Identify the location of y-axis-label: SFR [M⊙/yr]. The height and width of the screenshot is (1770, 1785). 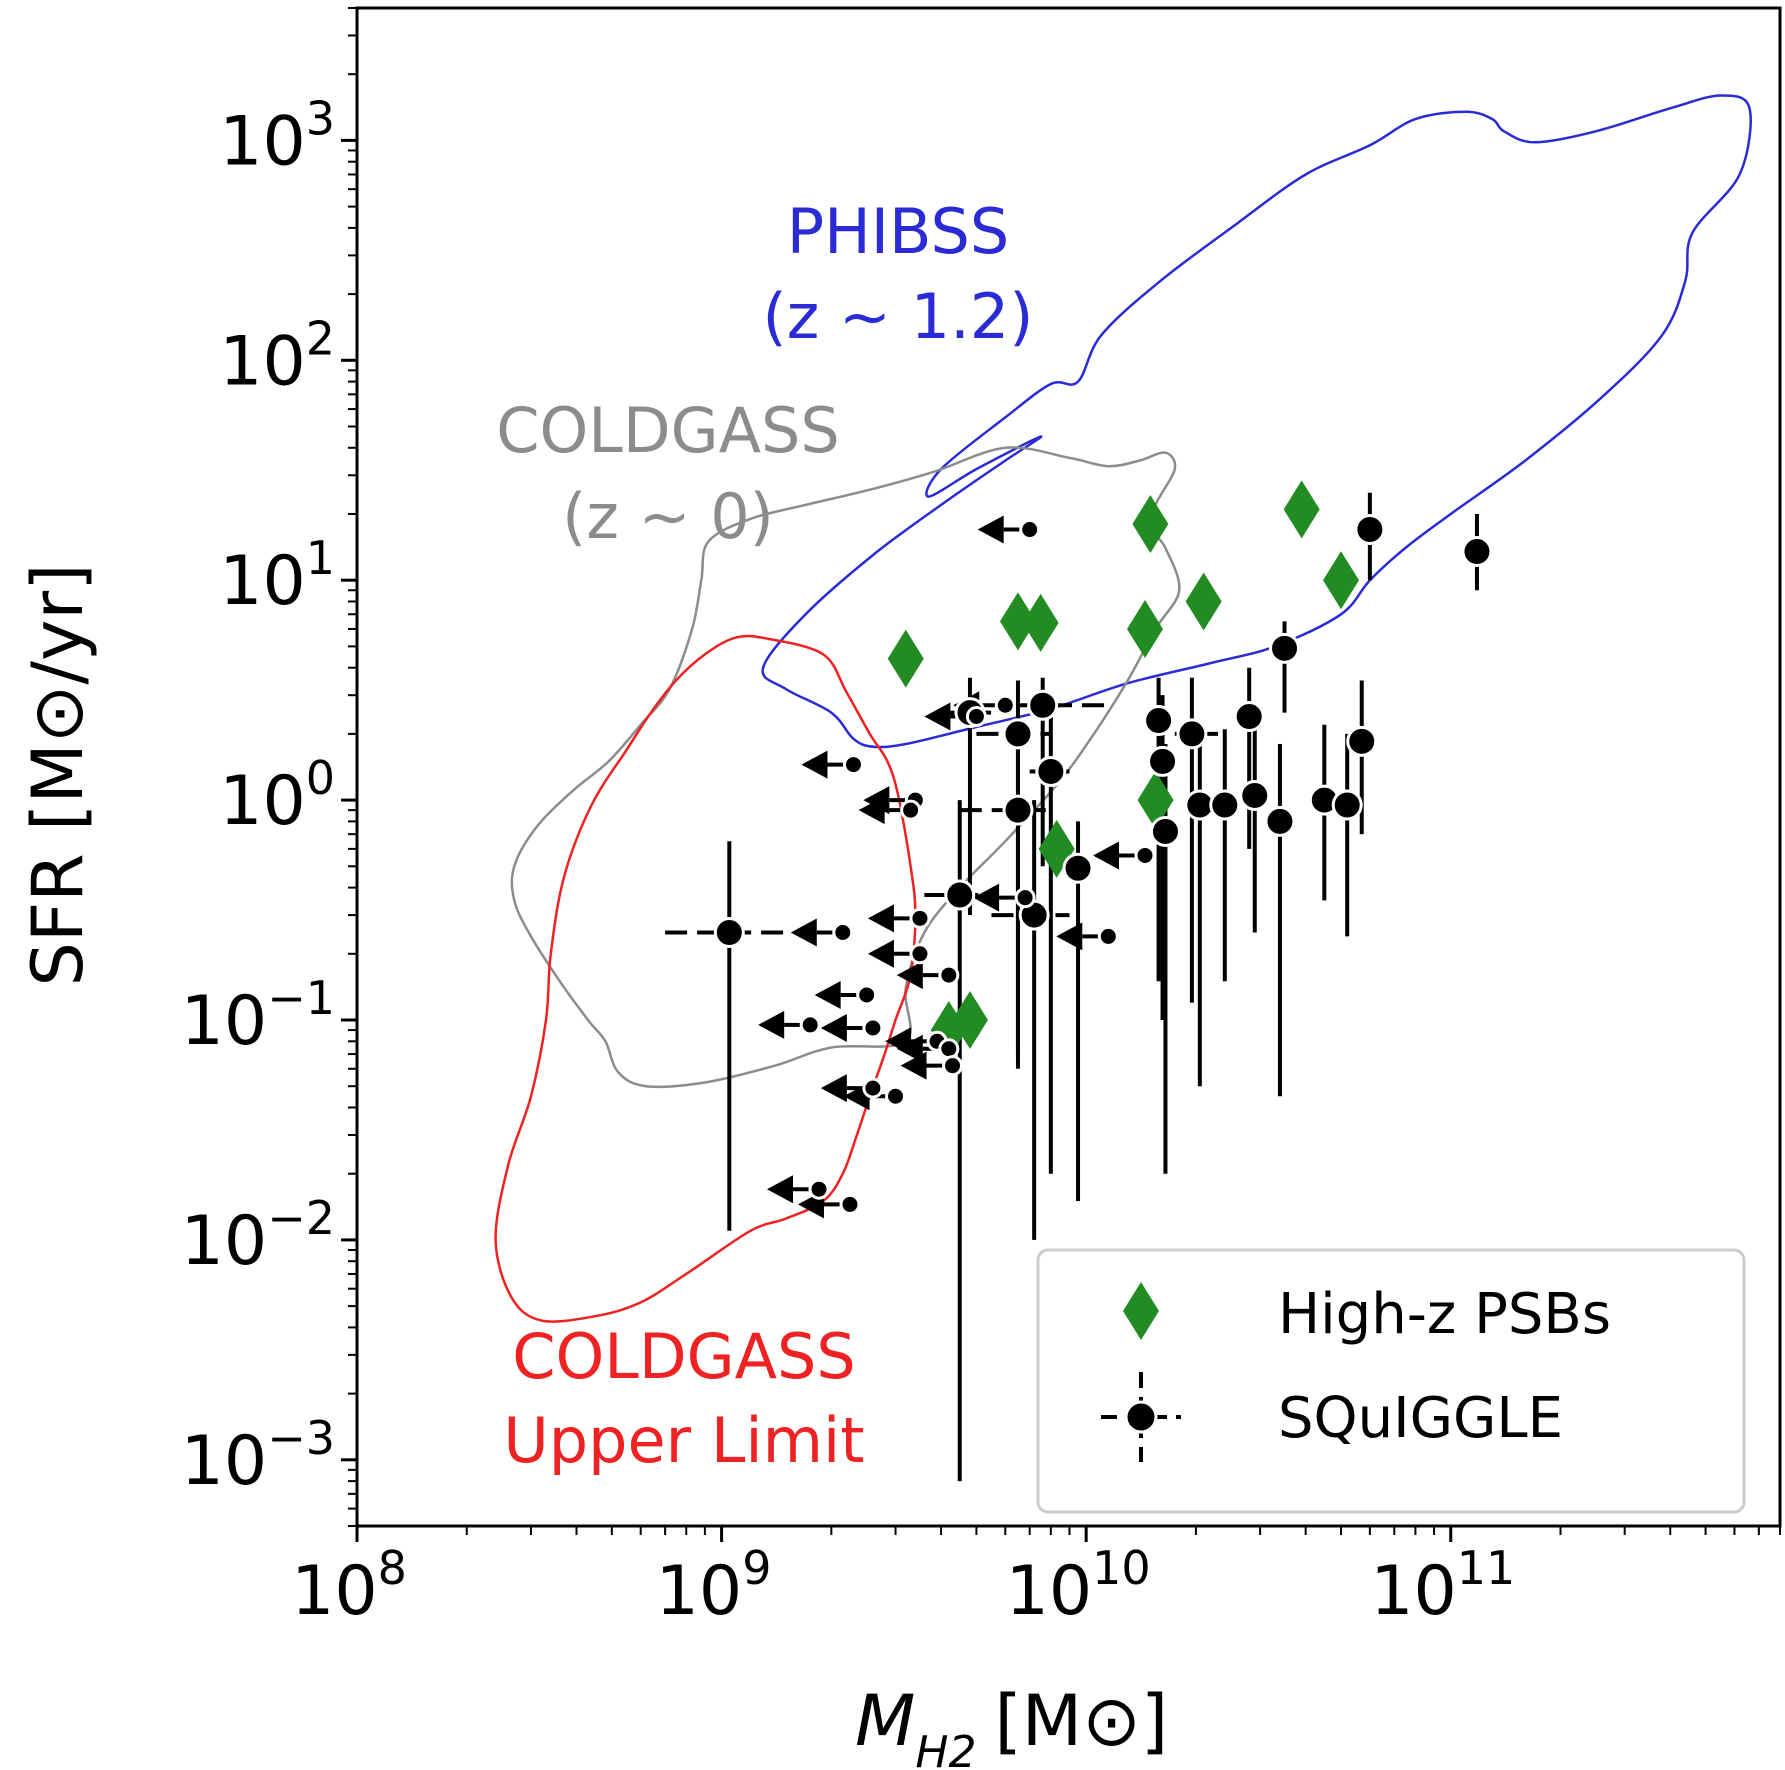
(58, 774).